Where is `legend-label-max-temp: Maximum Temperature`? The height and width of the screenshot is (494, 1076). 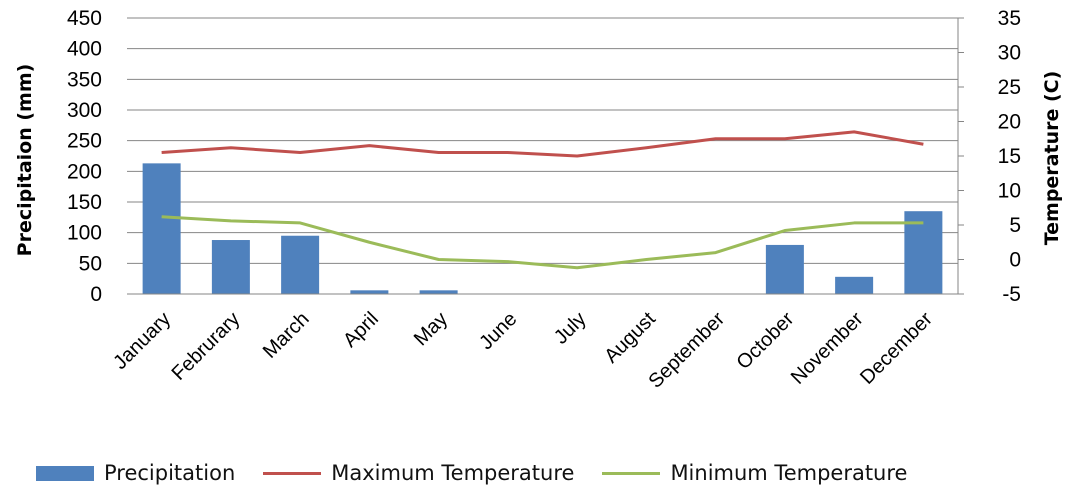 legend-label-max-temp: Maximum Temperature is located at coordinates (453, 473).